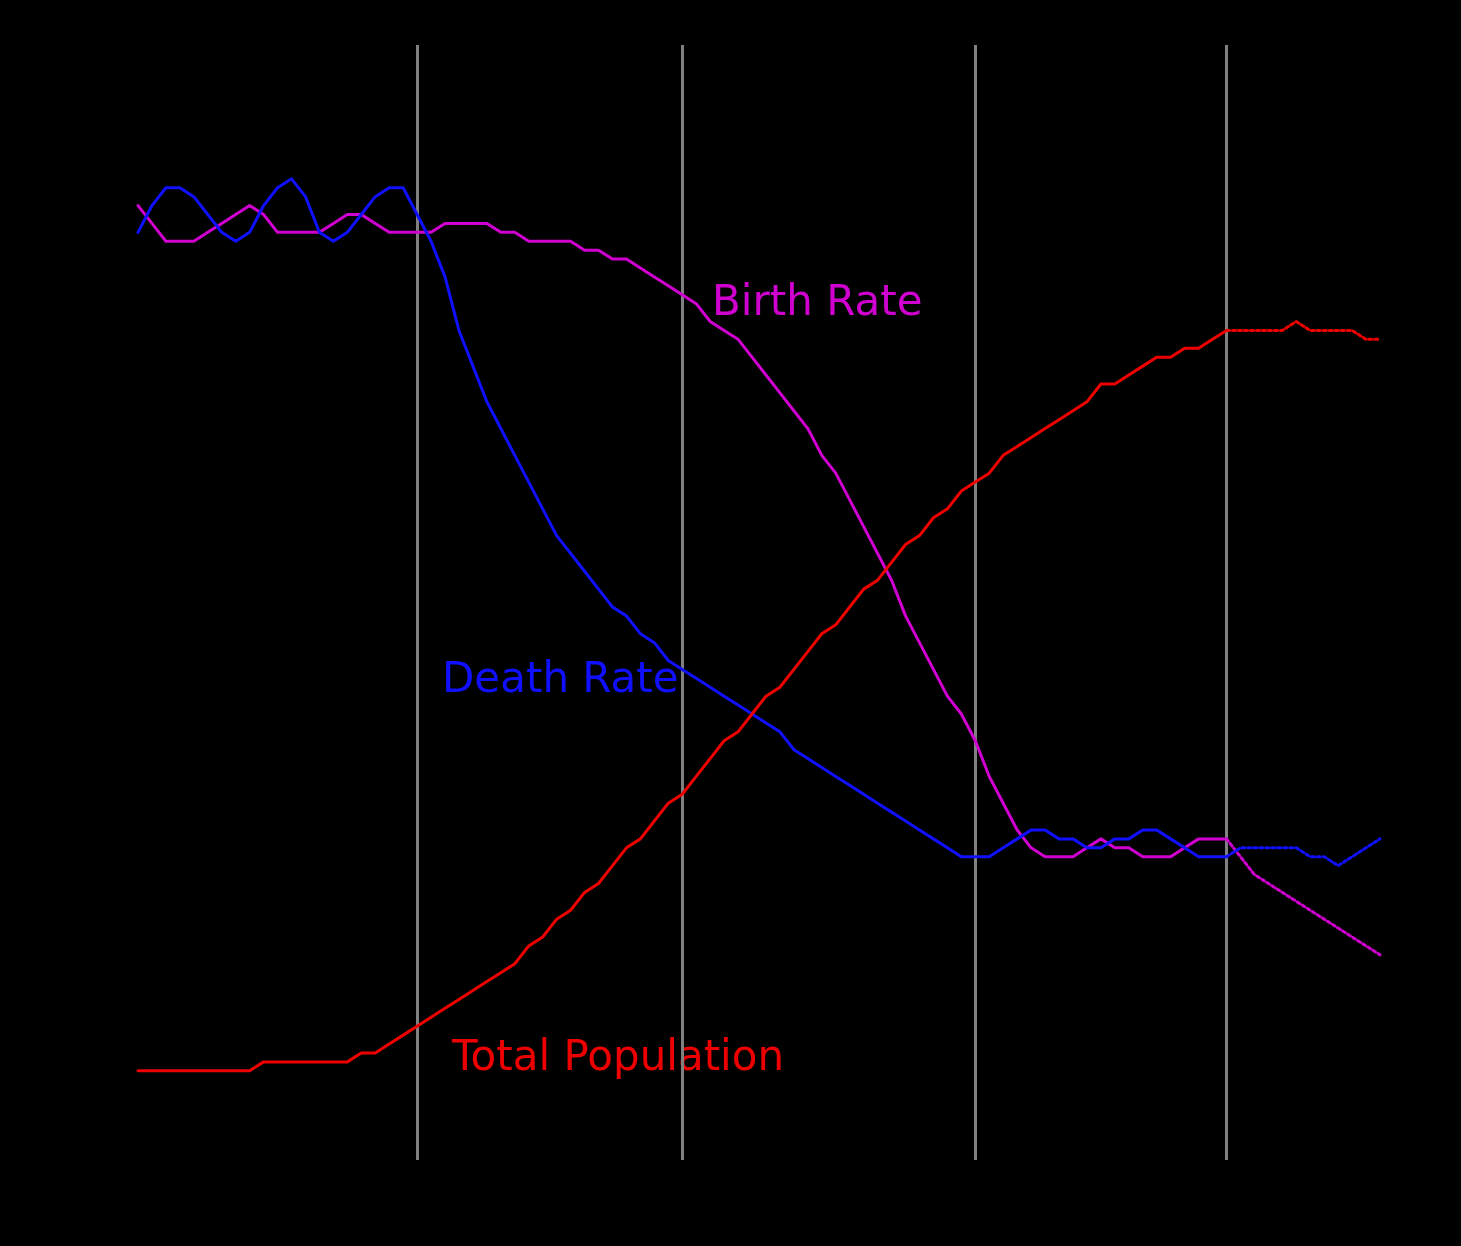 The image size is (1461, 1246). Describe the element at coordinates (817, 300) in the screenshot. I see `series-label: Birth Rate` at that location.